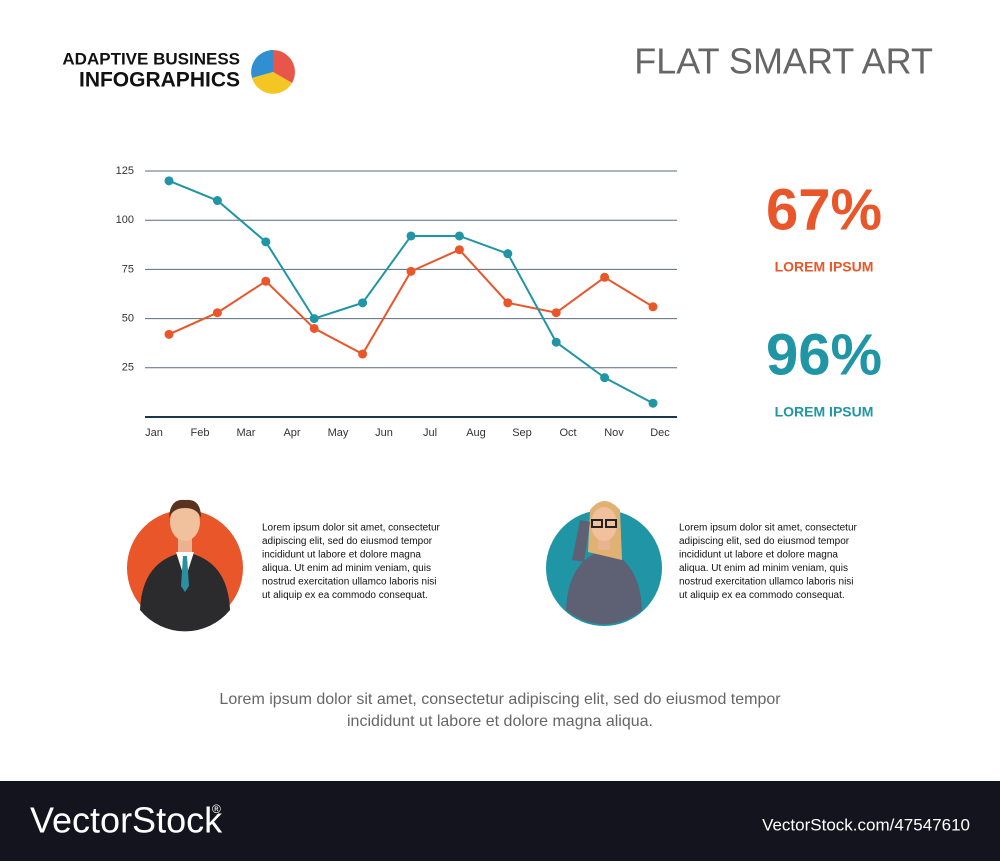  Describe the element at coordinates (476, 433) in the screenshot. I see `x-tick-label: Aug` at that location.